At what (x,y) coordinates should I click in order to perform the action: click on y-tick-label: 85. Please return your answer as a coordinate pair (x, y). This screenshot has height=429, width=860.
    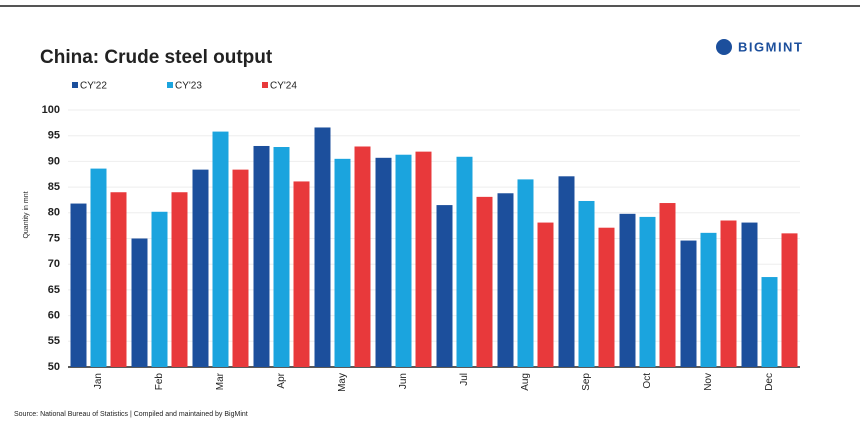
    Looking at the image, I should click on (54, 187).